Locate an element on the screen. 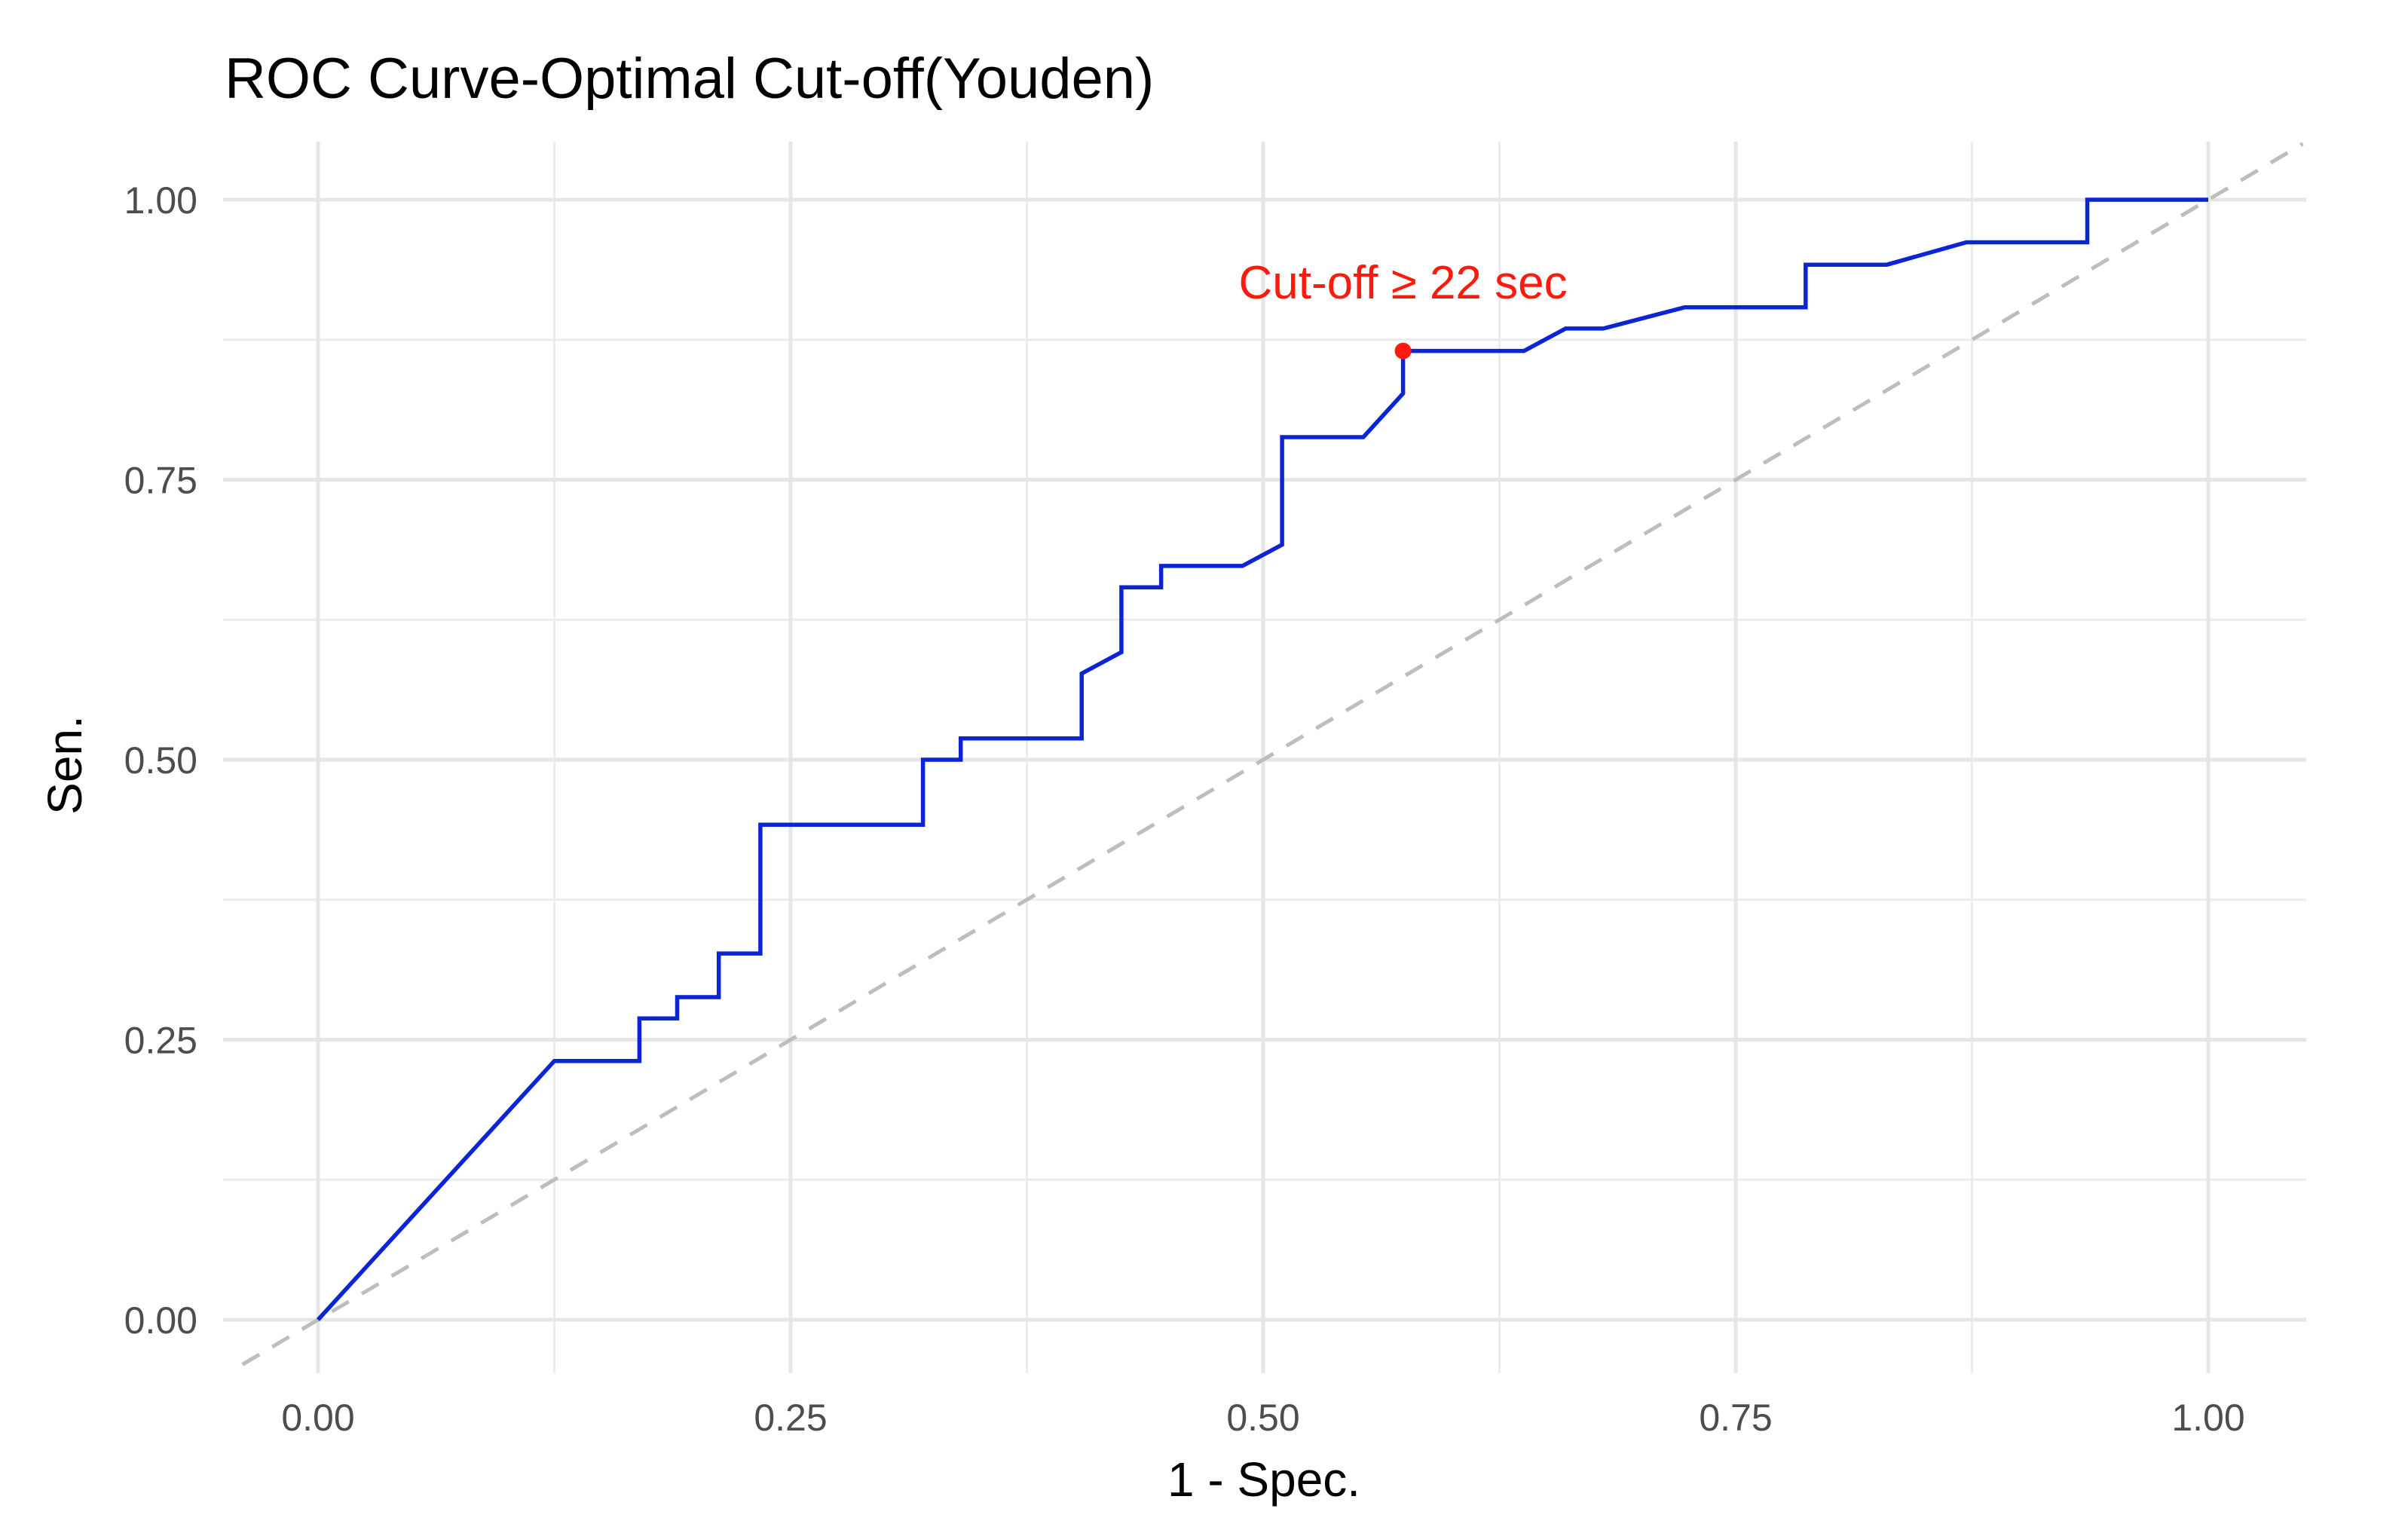 The width and height of the screenshot is (2408, 1530). y-tick-label: 0.50 is located at coordinates (161, 760).